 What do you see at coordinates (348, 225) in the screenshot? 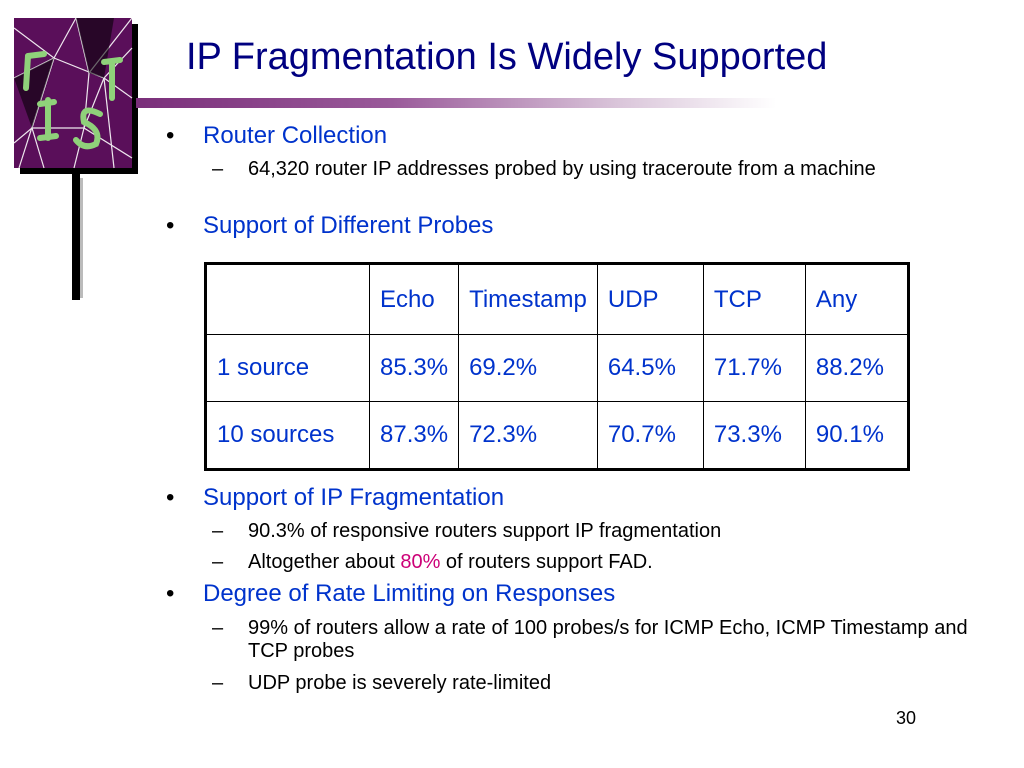
I see `bullet-text: Support of Different Probes` at bounding box center [348, 225].